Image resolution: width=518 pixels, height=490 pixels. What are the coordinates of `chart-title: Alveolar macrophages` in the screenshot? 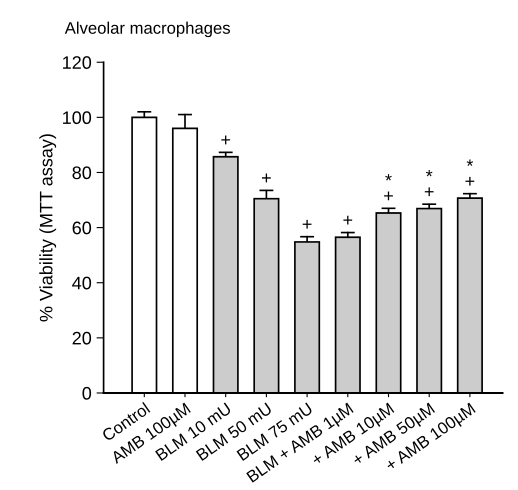 It's located at (147, 30).